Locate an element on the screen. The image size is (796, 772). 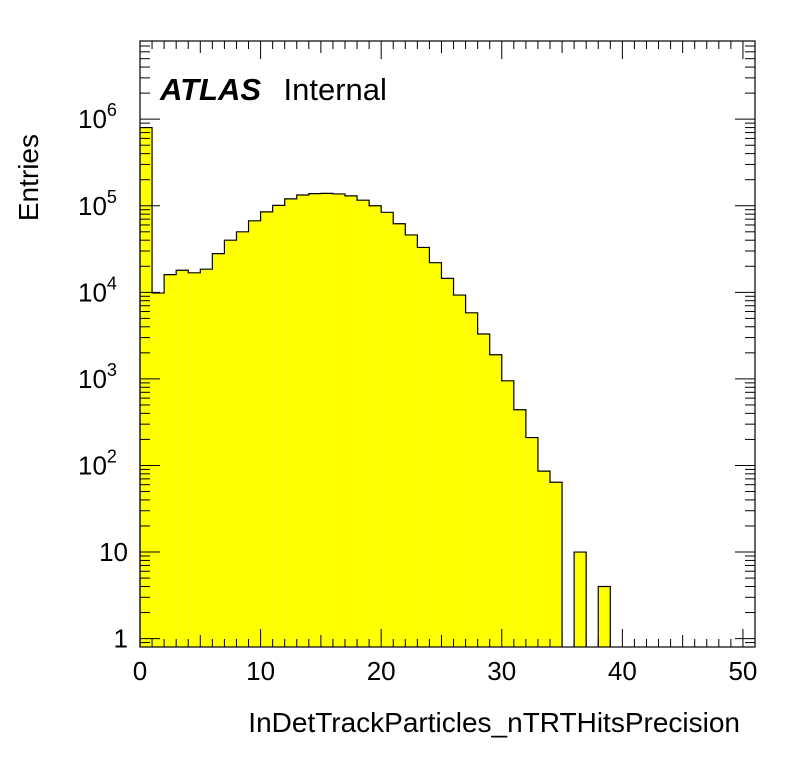
y-tick-label: 10 is located at coordinates (113, 552).